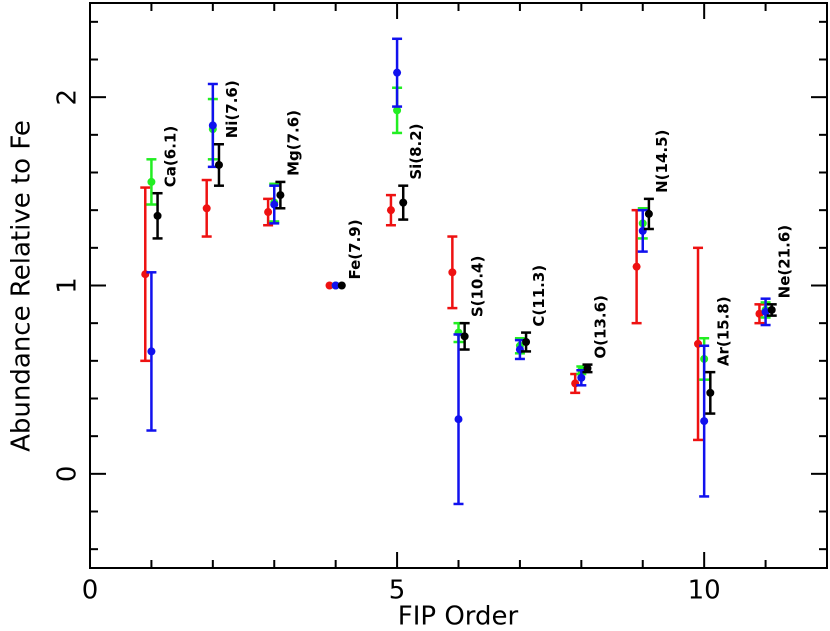 Image resolution: width=830 pixels, height=631 pixels. I want to click on x-axis-label: FIP Order, so click(458, 616).